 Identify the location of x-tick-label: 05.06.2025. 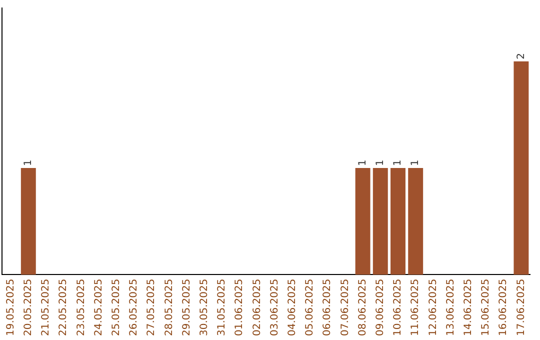
(310, 307).